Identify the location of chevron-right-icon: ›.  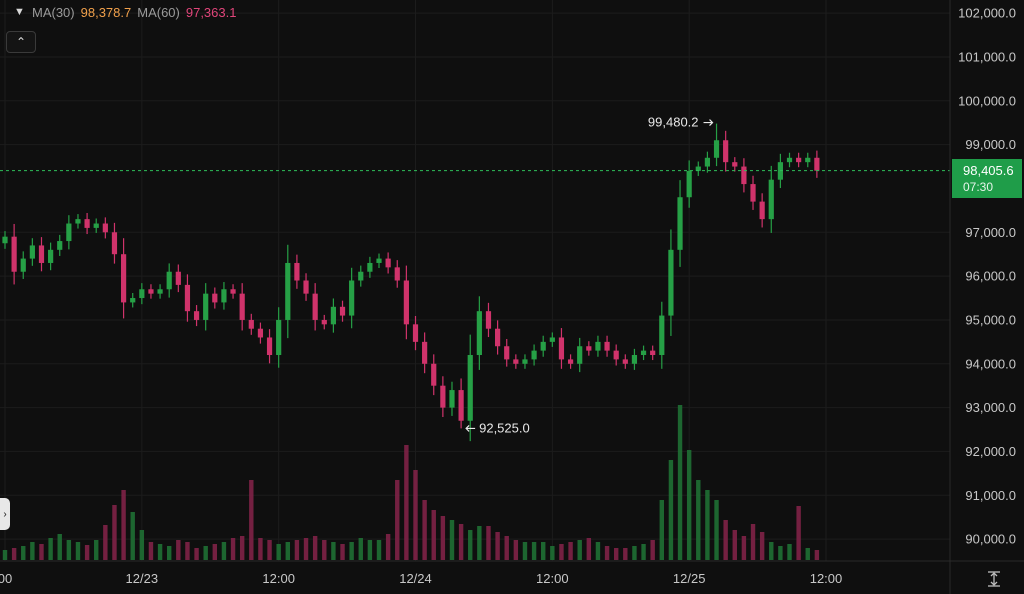
(5, 514).